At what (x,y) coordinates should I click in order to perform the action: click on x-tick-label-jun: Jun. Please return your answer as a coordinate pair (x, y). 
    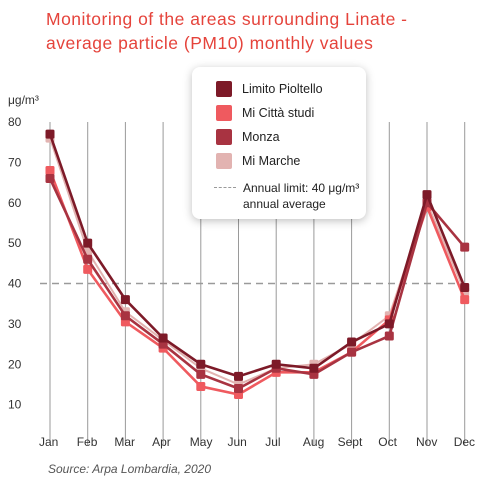
    Looking at the image, I should click on (237, 442).